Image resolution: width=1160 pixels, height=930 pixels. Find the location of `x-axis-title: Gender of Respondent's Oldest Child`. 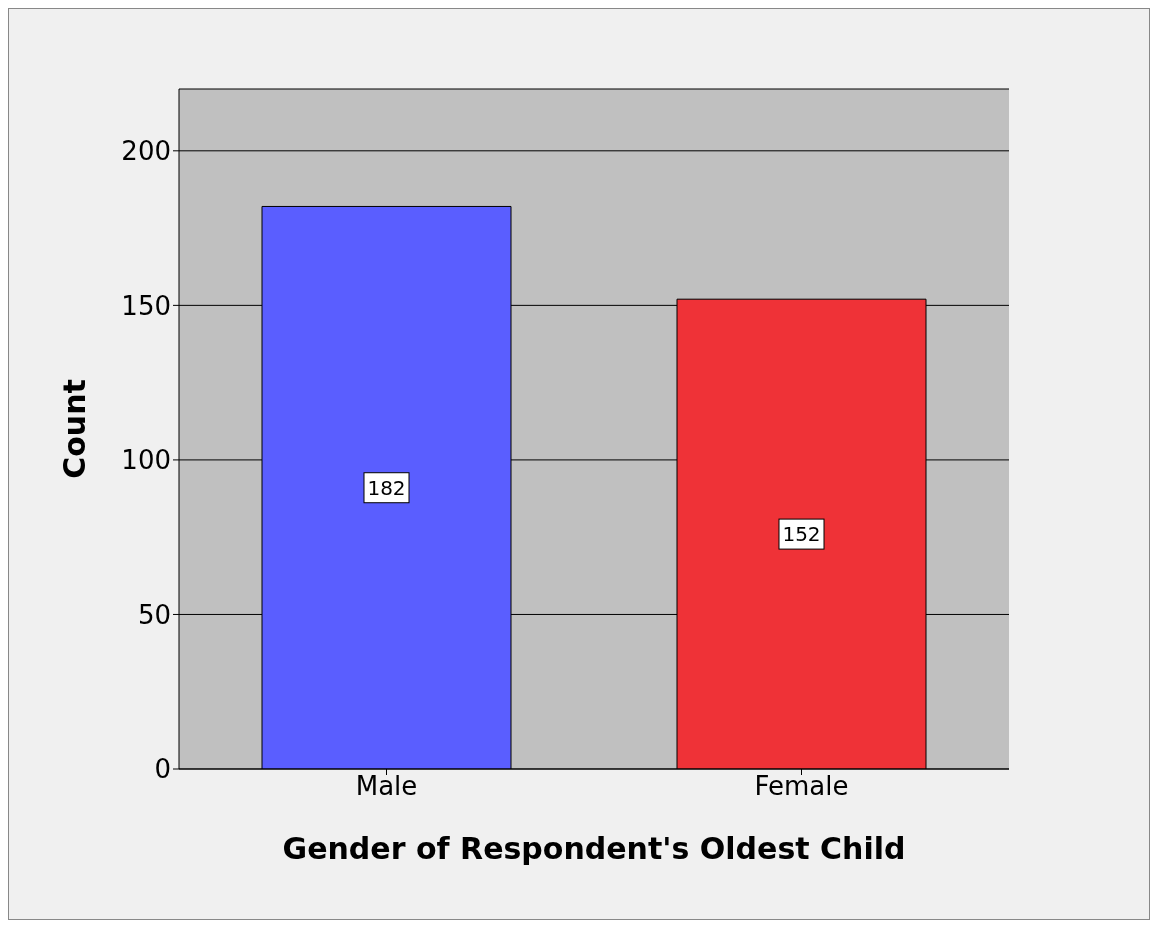

x-axis-title: Gender of Respondent's Oldest Child is located at coordinates (594, 848).